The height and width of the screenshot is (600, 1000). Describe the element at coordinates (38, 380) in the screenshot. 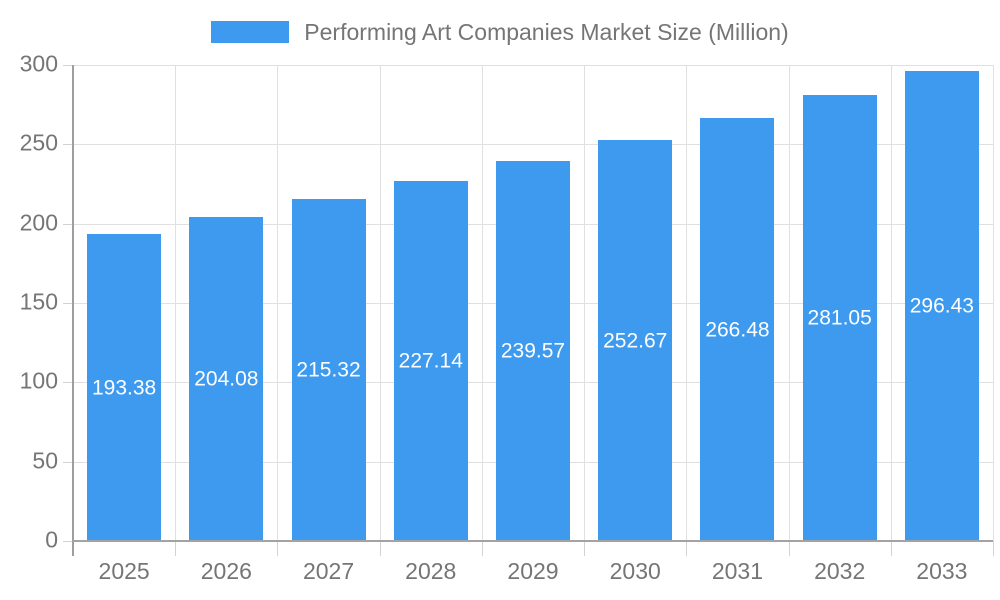

I see `y-axis-tick-label: 100` at that location.